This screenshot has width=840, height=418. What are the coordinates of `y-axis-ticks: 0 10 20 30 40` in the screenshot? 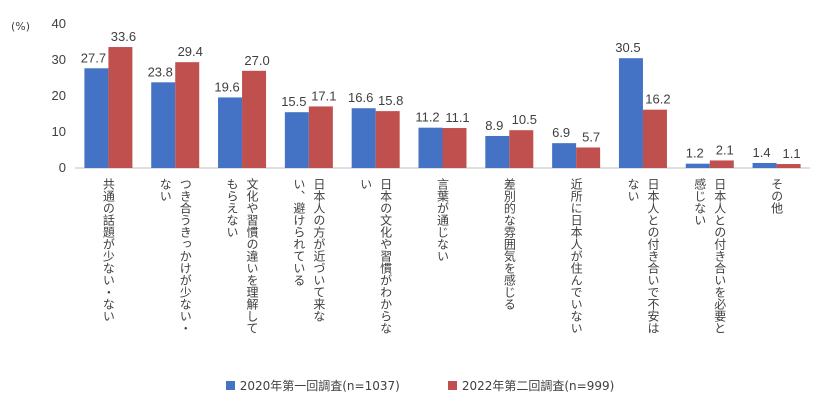 It's located at (59, 95).